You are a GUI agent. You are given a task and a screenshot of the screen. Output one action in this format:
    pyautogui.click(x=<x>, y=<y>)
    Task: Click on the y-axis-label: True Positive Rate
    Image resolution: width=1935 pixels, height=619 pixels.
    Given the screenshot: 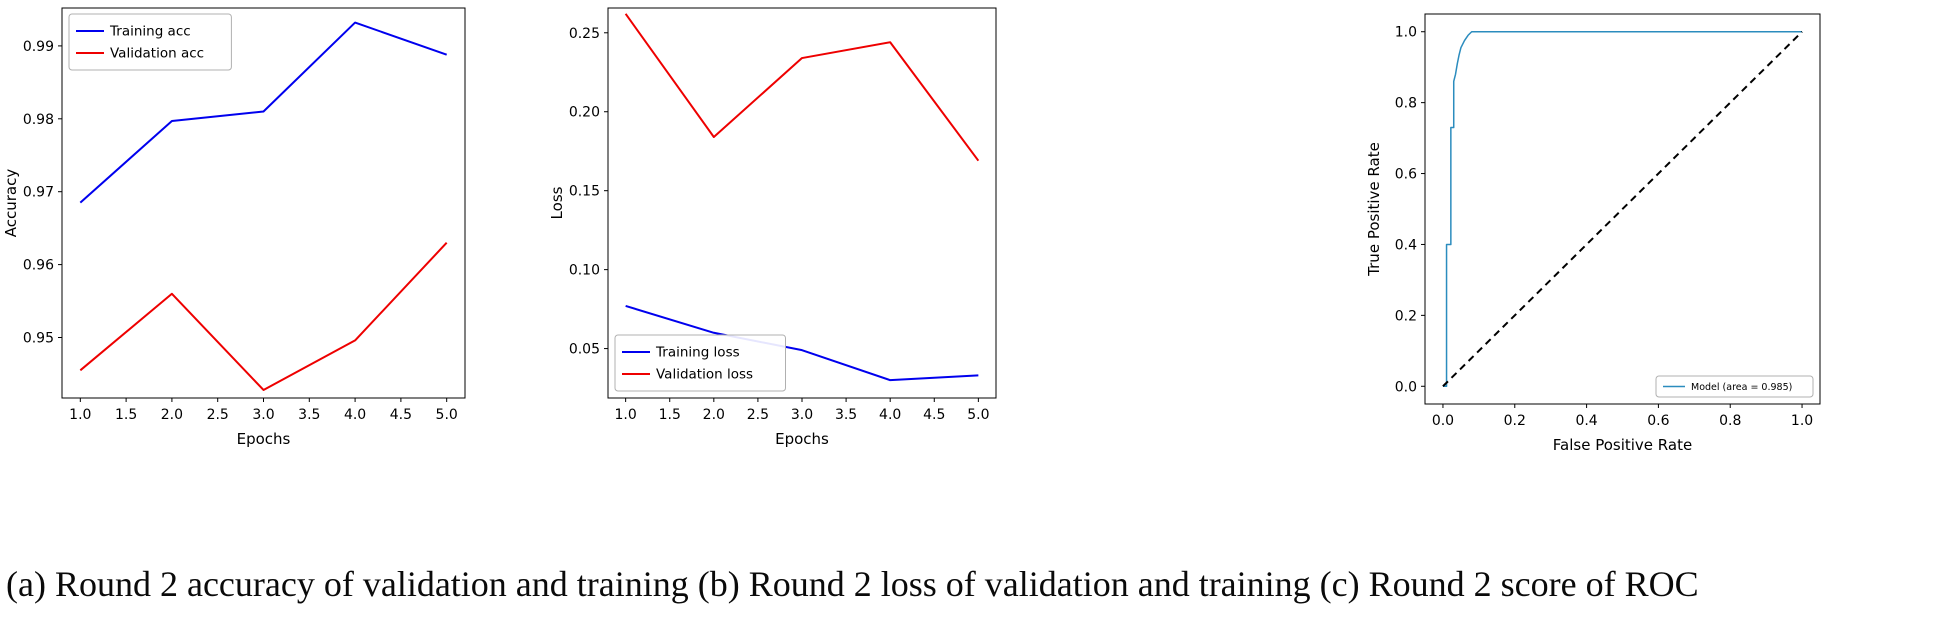 What is the action you would take?
    pyautogui.click(x=1374, y=209)
    